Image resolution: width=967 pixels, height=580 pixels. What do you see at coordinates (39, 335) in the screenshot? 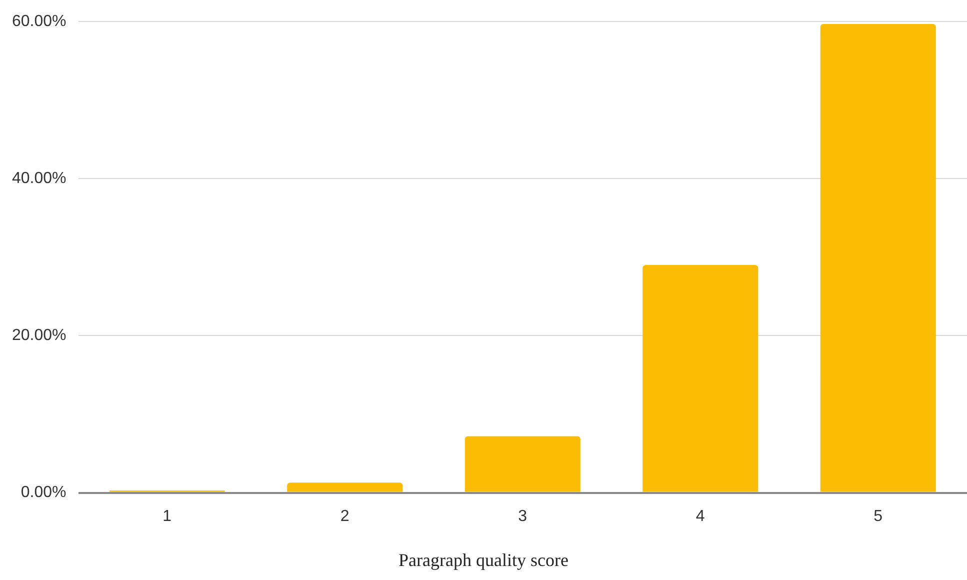
I see `y-tick-label: 20.00%` at bounding box center [39, 335].